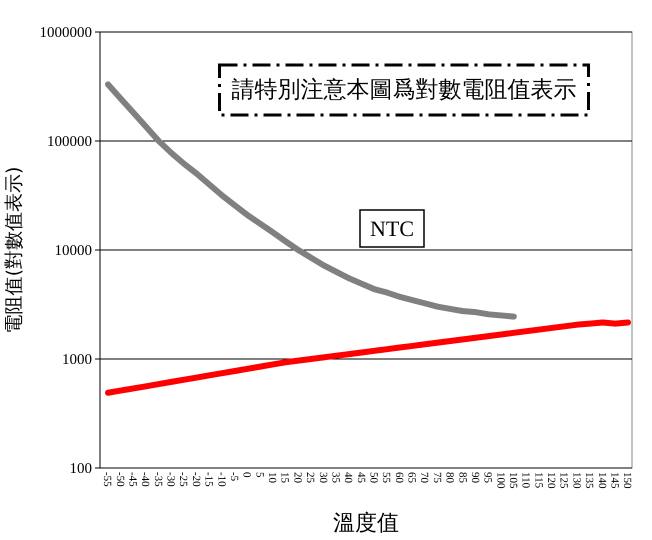  I want to click on x-tick-label: 80, so click(450, 478).